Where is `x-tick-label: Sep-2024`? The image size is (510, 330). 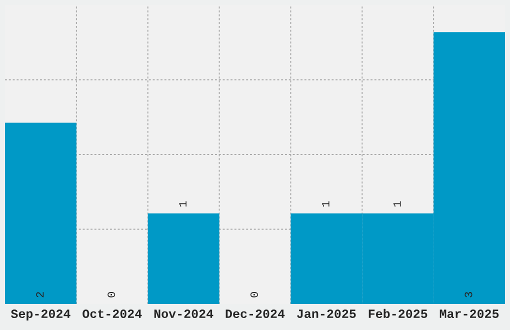 x-tick-label: Sep-2024 is located at coordinates (40, 315).